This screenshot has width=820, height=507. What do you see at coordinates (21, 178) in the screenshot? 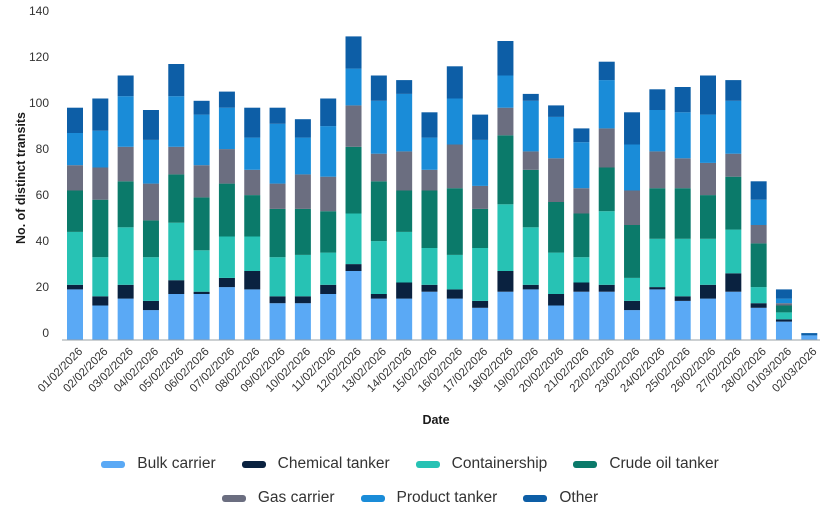
I see `y-axis-title: No. of distinct transits` at bounding box center [21, 178].